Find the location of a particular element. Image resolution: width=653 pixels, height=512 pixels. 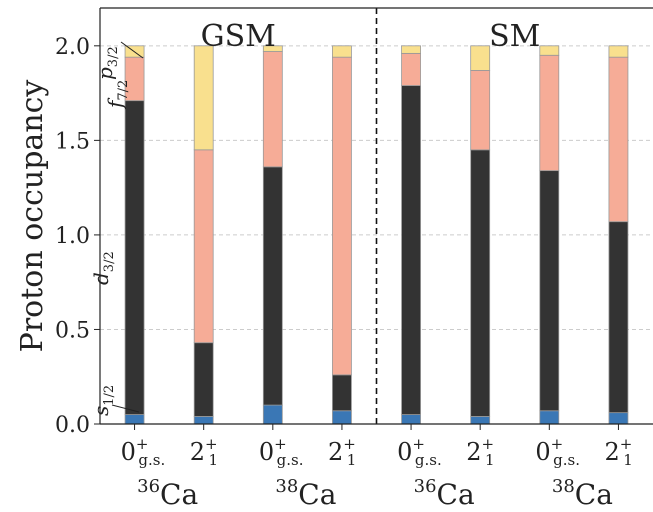

y-axis-label: Proton occupancy is located at coordinates (32, 216).